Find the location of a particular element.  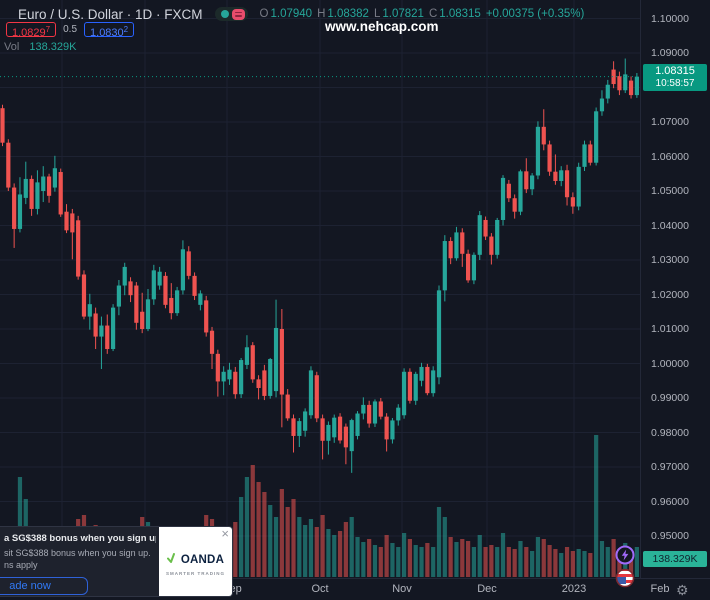

close-value: 1.08315 is located at coordinates (460, 14).